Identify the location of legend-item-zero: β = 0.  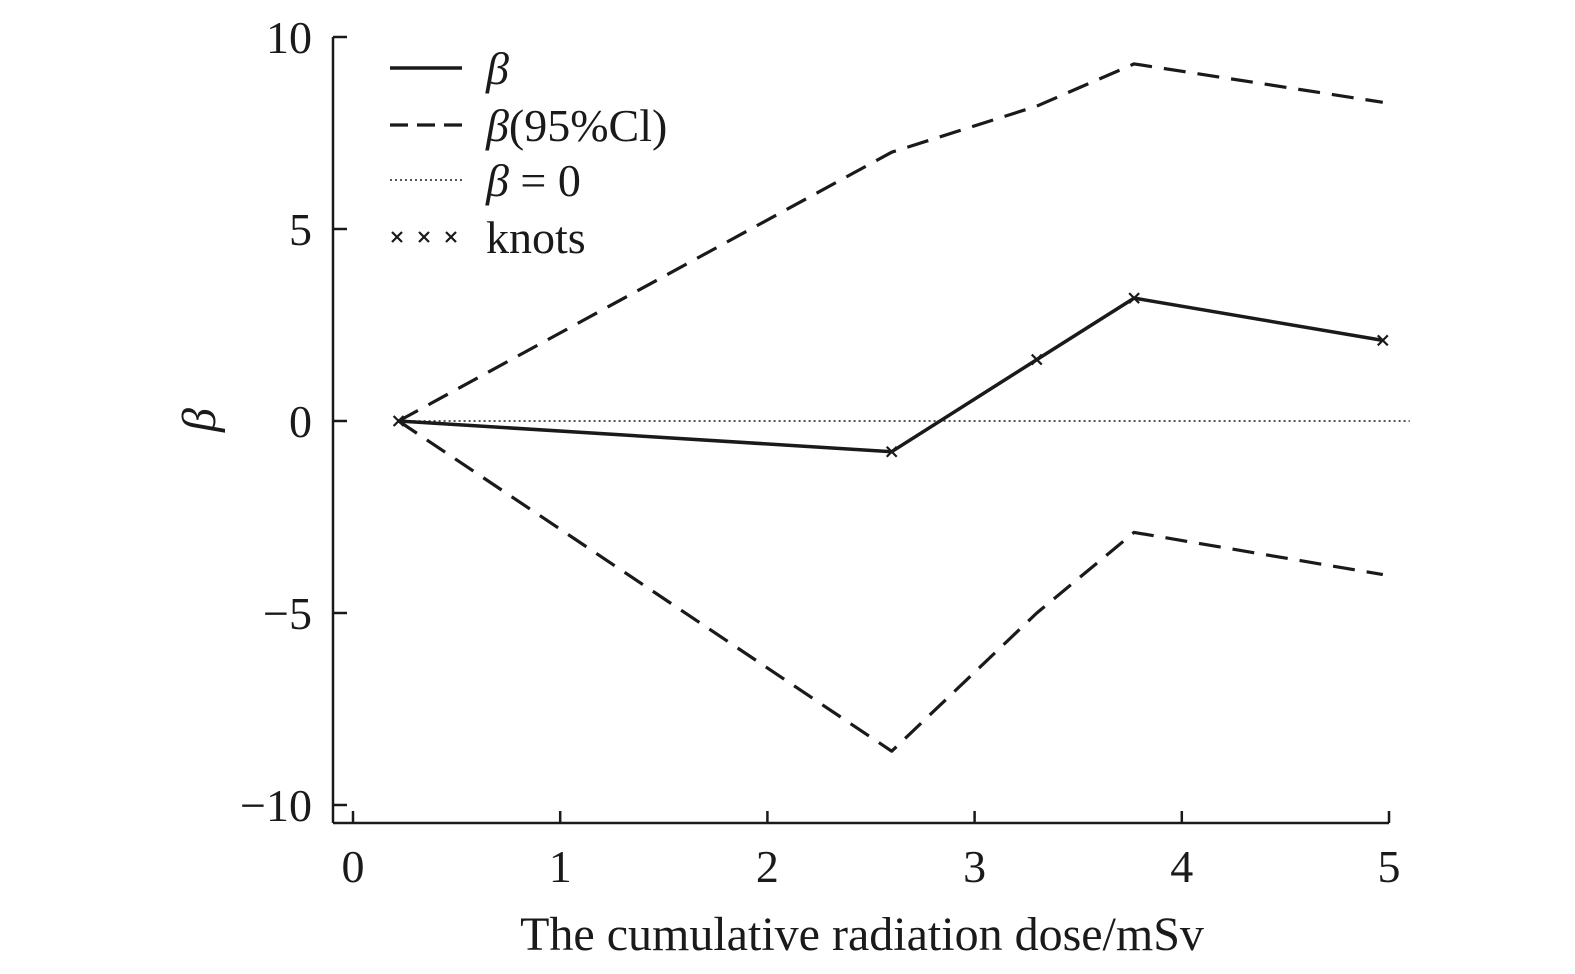
(485, 180).